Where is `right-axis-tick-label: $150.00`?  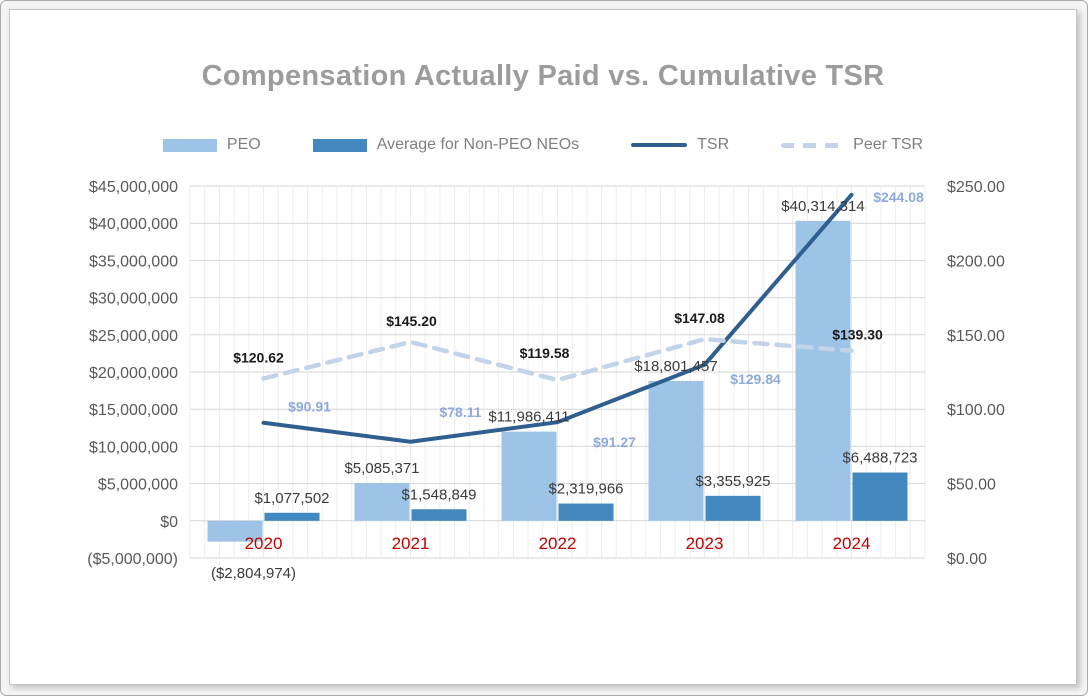 right-axis-tick-label: $150.00 is located at coordinates (976, 336).